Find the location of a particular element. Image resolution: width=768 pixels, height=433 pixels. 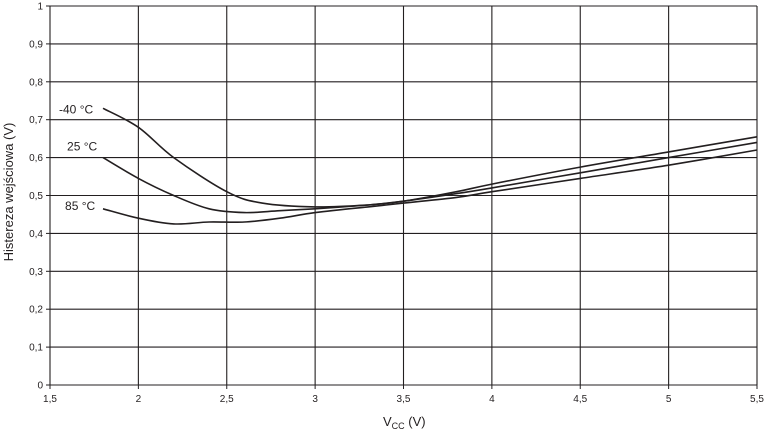

y-tick-label: 0,1 is located at coordinates (36, 348).